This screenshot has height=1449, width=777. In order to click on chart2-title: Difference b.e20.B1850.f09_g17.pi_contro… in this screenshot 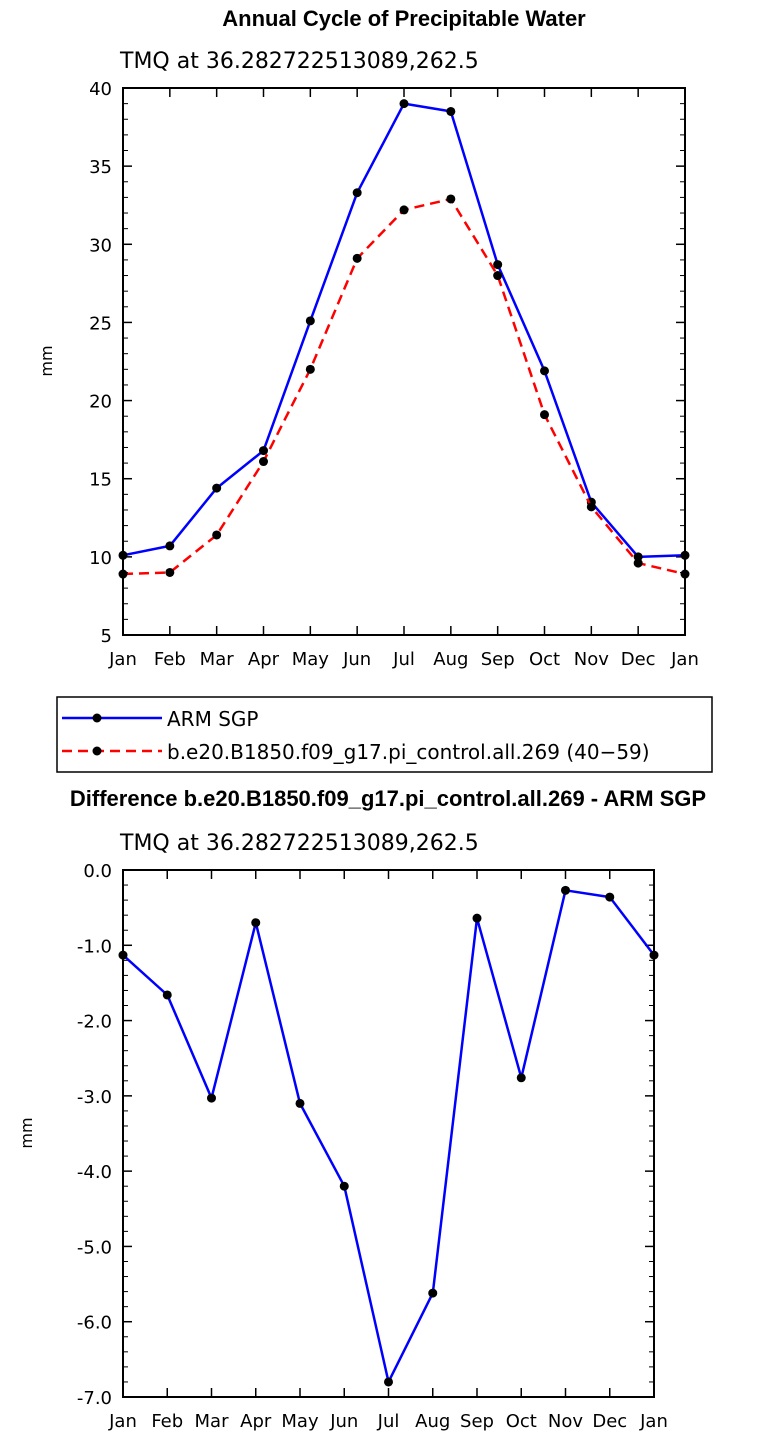, I will do `click(388, 798)`.